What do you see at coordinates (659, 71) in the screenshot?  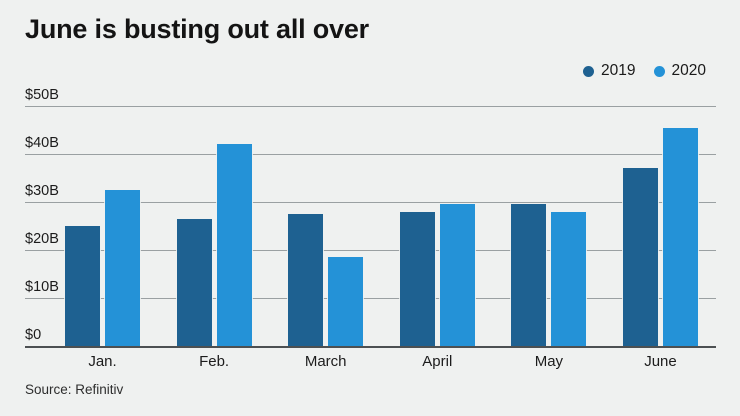 I see `legend-dot-2020` at bounding box center [659, 71].